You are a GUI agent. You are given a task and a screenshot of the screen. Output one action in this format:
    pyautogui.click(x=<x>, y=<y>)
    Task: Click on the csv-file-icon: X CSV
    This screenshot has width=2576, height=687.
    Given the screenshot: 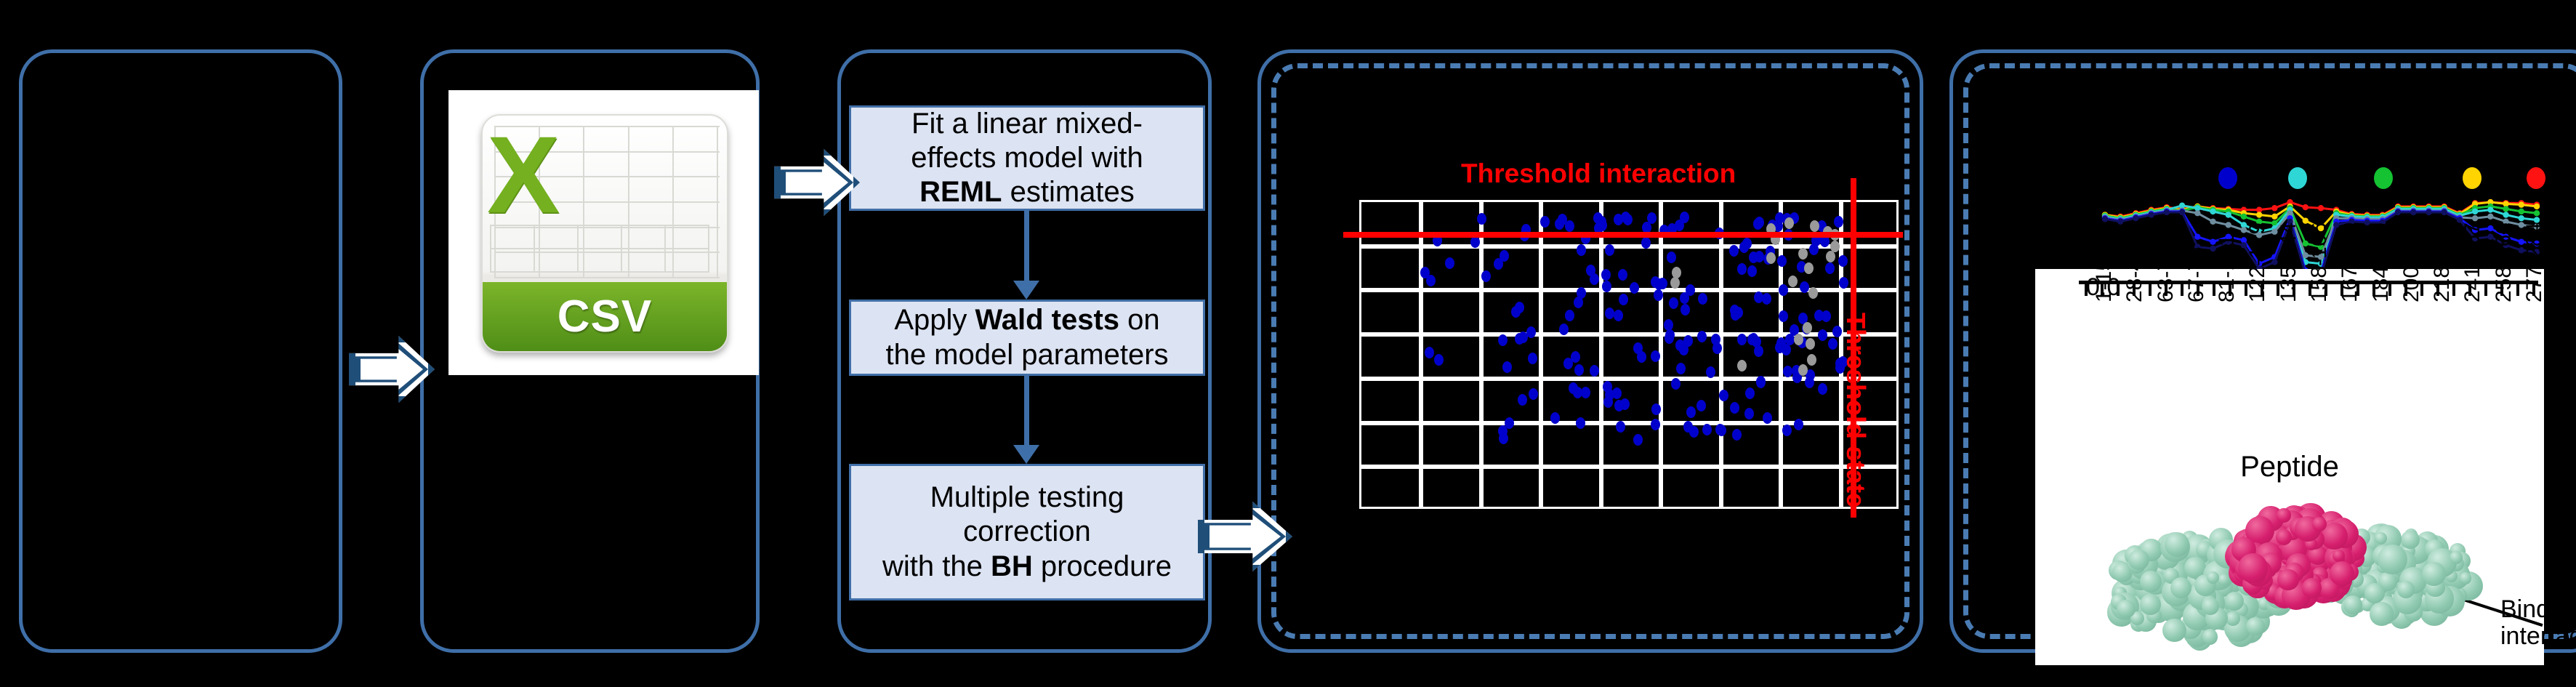 What is the action you would take?
    pyautogui.click(x=604, y=233)
    